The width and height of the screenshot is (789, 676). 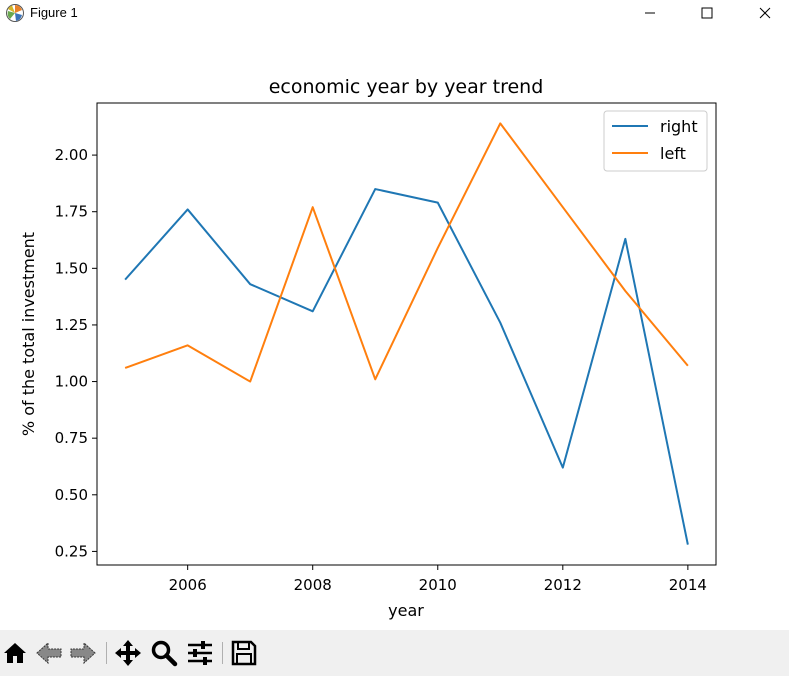 What do you see at coordinates (71, 268) in the screenshot?
I see `y-tick-label: 1.50` at bounding box center [71, 268].